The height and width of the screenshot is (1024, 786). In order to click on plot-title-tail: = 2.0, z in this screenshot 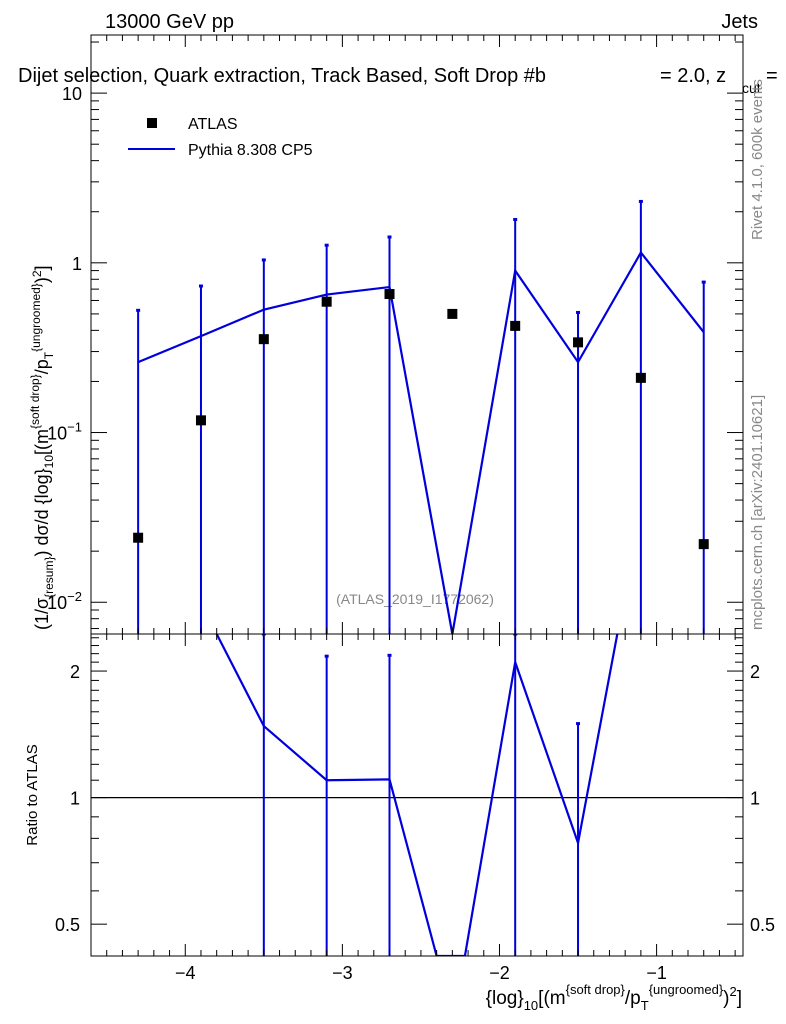, I will do `click(693, 76)`.